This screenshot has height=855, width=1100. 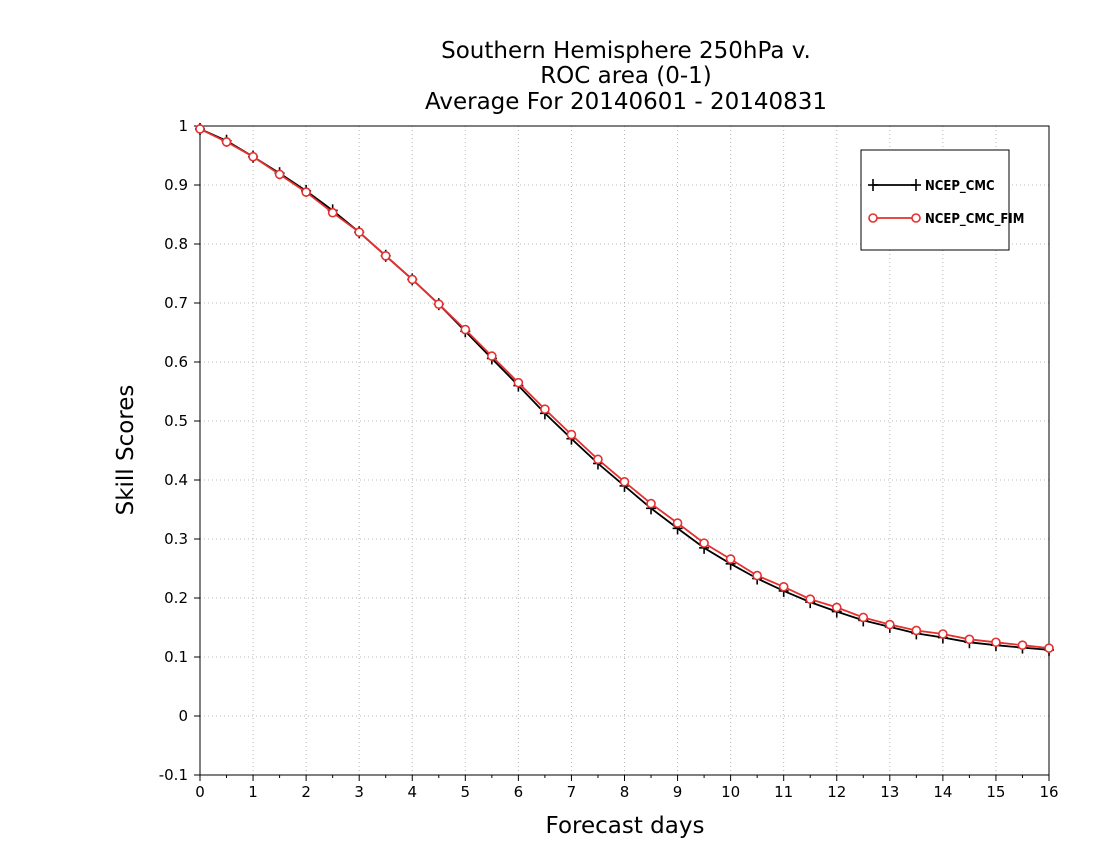 What do you see at coordinates (176, 598) in the screenshot?
I see `y-tick-label: 0.2` at bounding box center [176, 598].